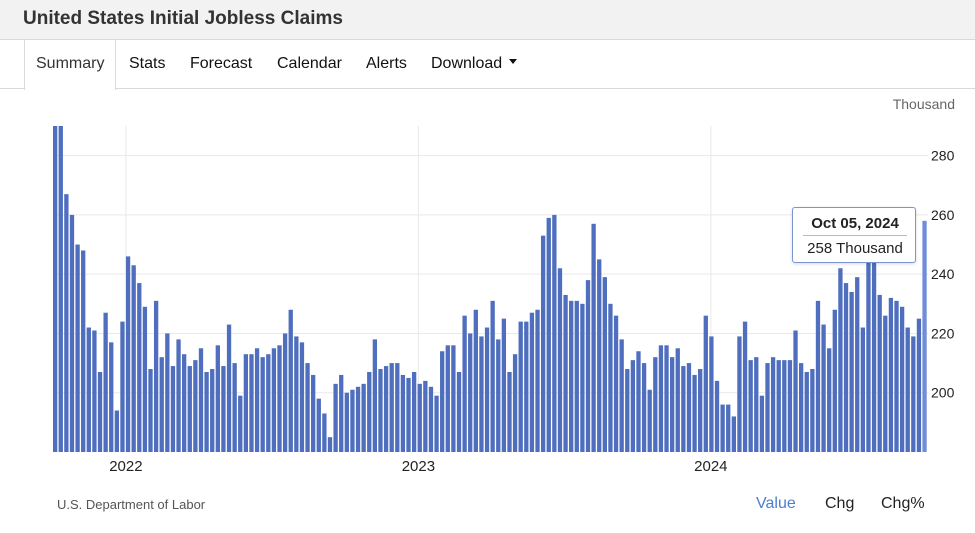 The width and height of the screenshot is (975, 533). Describe the element at coordinates (840, 503) in the screenshot. I see `chg-toggle: Chg` at that location.